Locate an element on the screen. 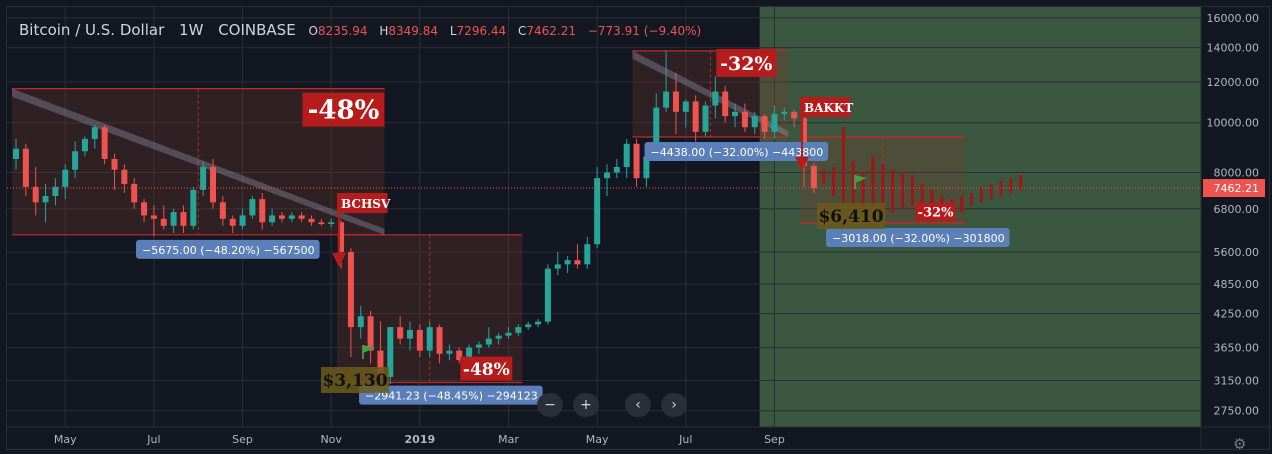 Image resolution: width=1272 pixels, height=454 pixels. range-label: −4438.00 (−32.00%) −443800 is located at coordinates (737, 152).